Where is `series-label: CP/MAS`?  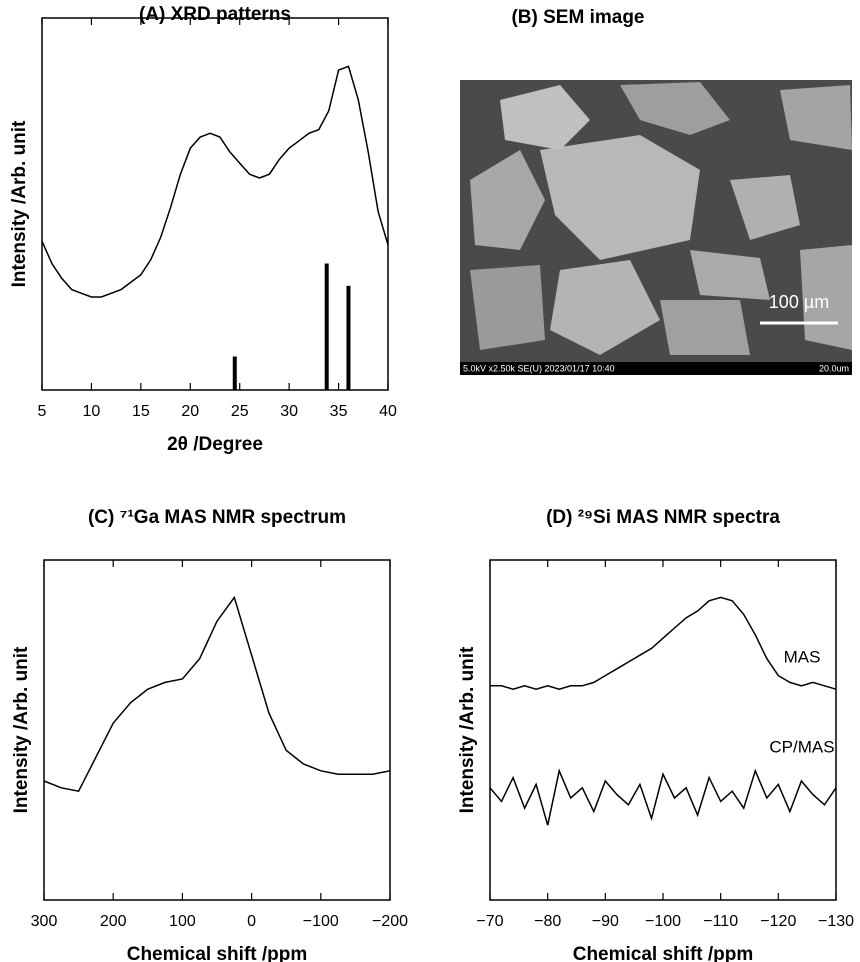
series-label: CP/MAS is located at coordinates (801, 746).